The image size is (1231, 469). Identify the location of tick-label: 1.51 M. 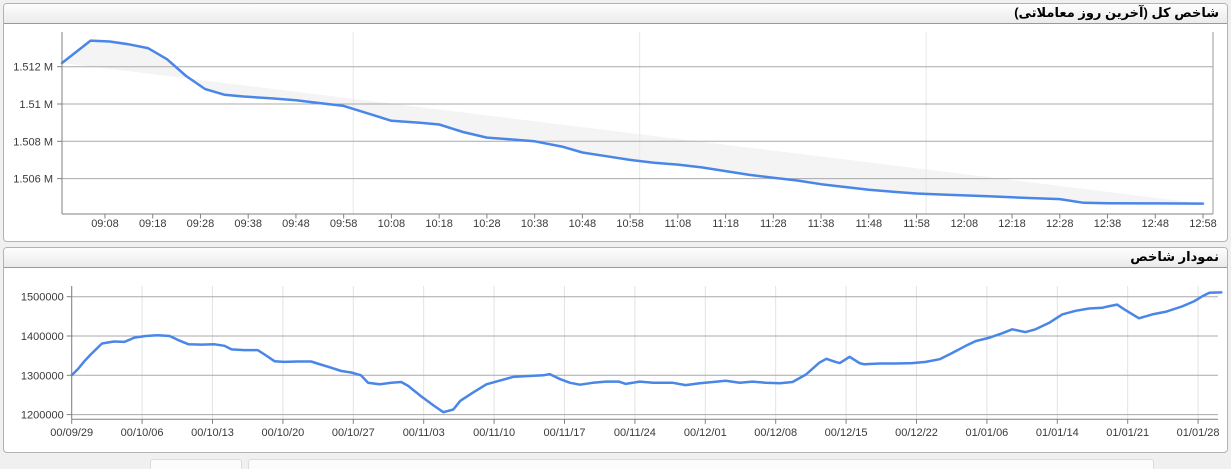
(36, 105).